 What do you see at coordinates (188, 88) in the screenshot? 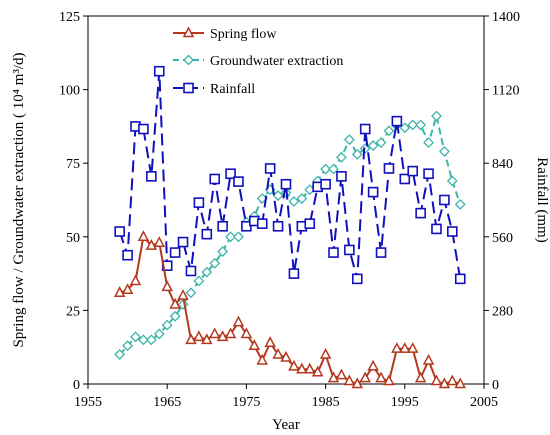
I see `legend-marker-rainfall` at bounding box center [188, 88].